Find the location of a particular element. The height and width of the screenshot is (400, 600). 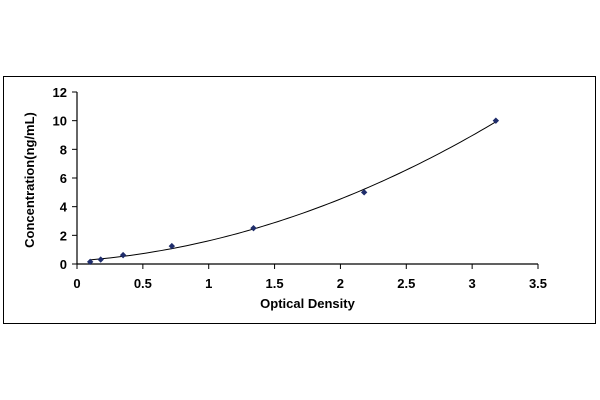

x-tick-label: 1 is located at coordinates (208, 283).